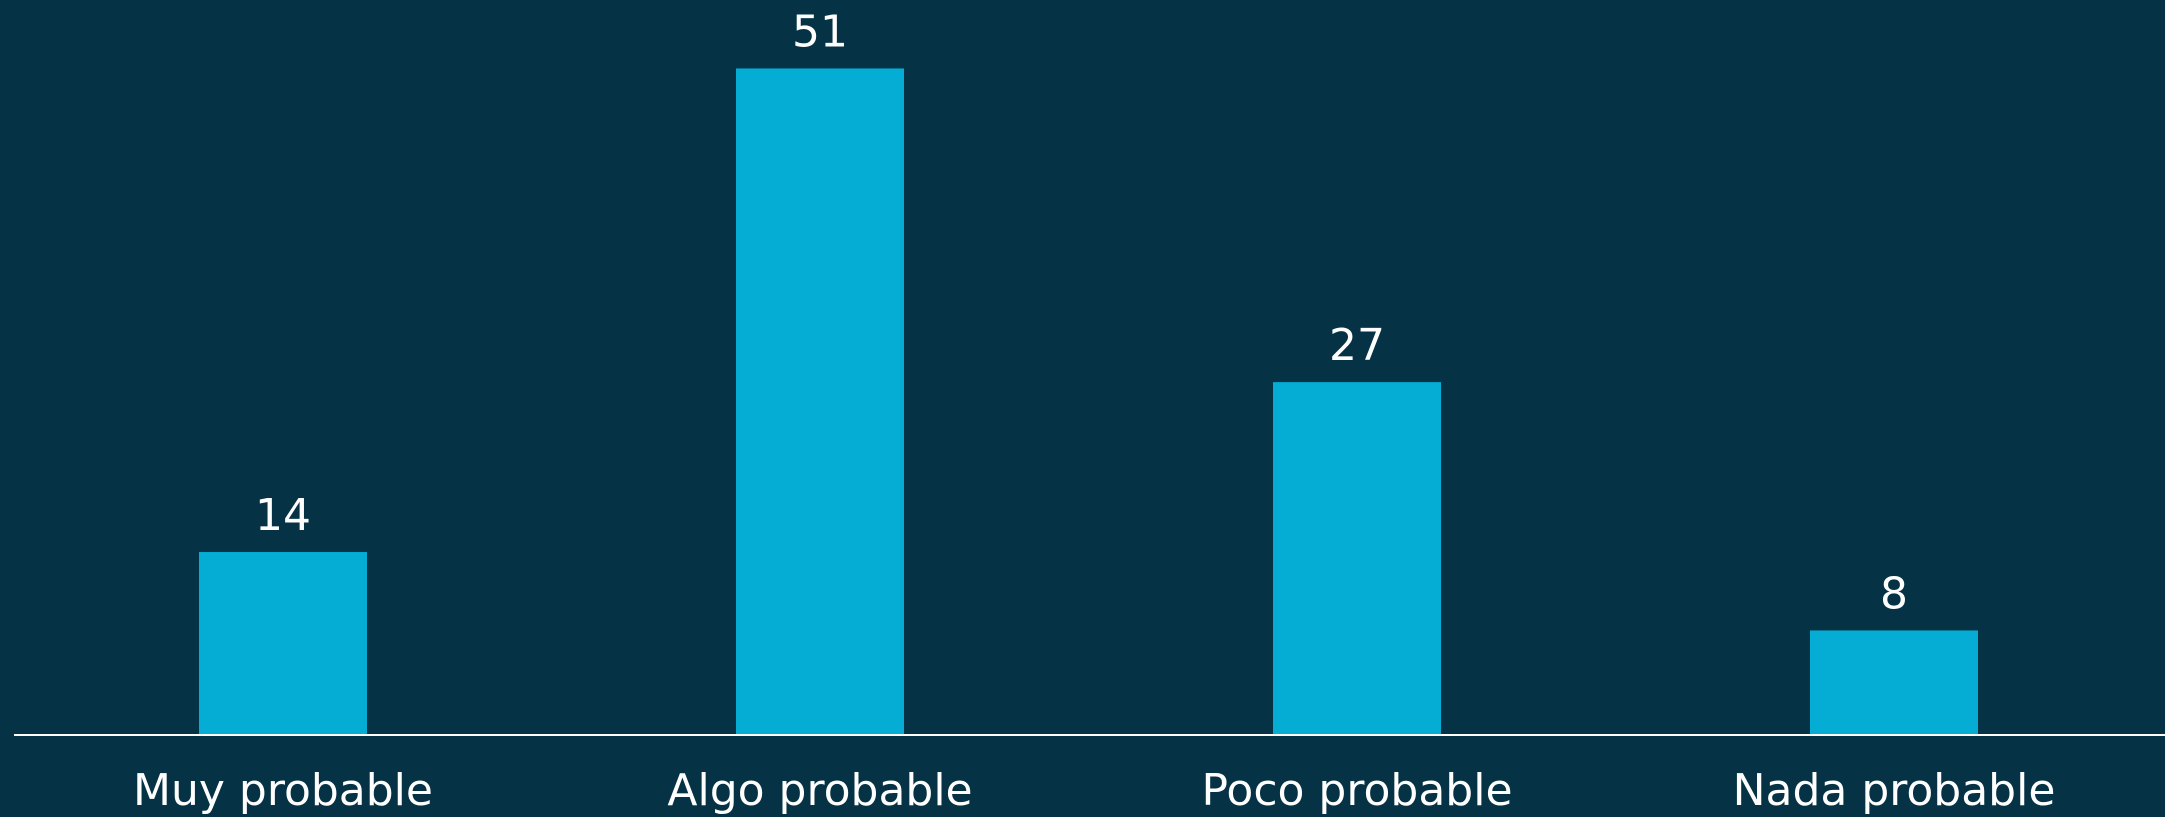 This screenshot has width=2165, height=817. What do you see at coordinates (1356, 790) in the screenshot?
I see `tick-label-2: Poco probable` at bounding box center [1356, 790].